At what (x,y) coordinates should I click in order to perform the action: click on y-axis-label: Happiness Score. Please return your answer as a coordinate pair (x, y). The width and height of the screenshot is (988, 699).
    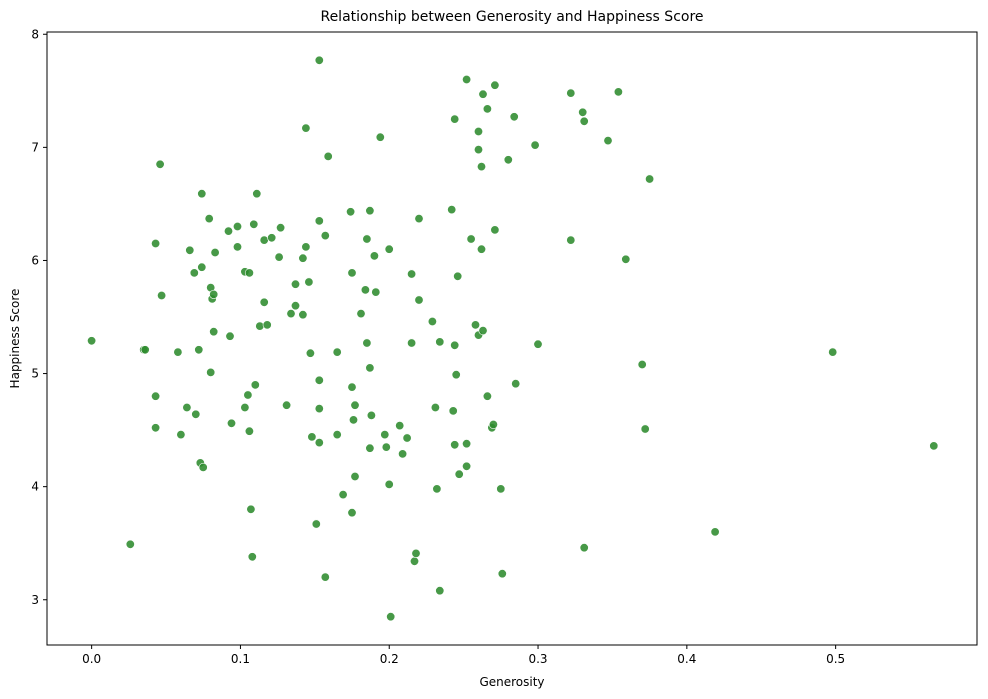
    Looking at the image, I should click on (15, 339).